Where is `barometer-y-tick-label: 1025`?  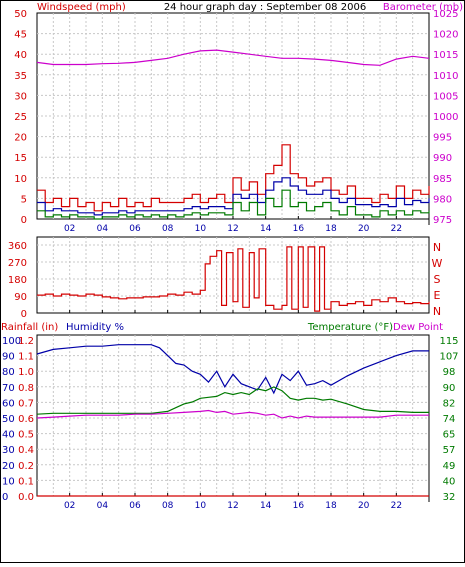 barometer-y-tick-label: 1025 is located at coordinates (445, 14).